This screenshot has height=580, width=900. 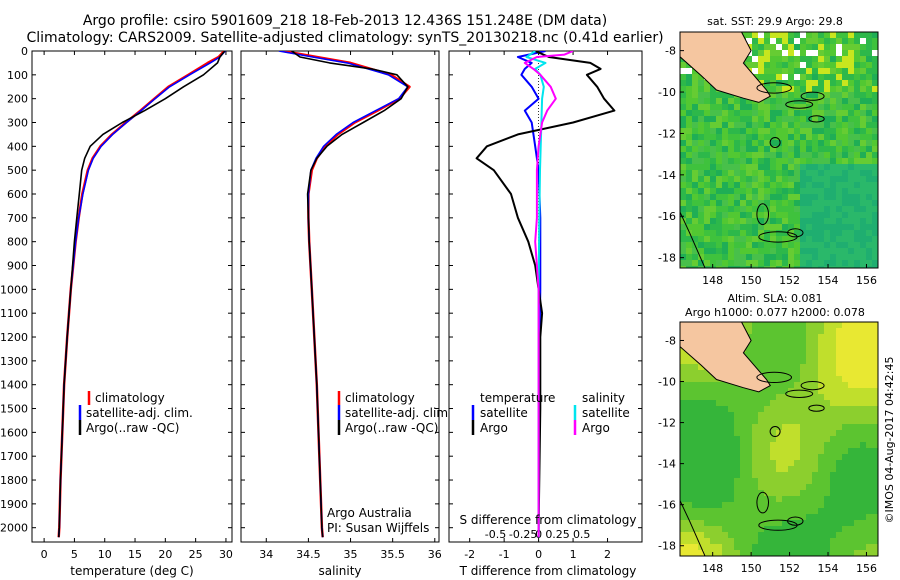 I want to click on lon-tick-label: 150, so click(x=751, y=280).